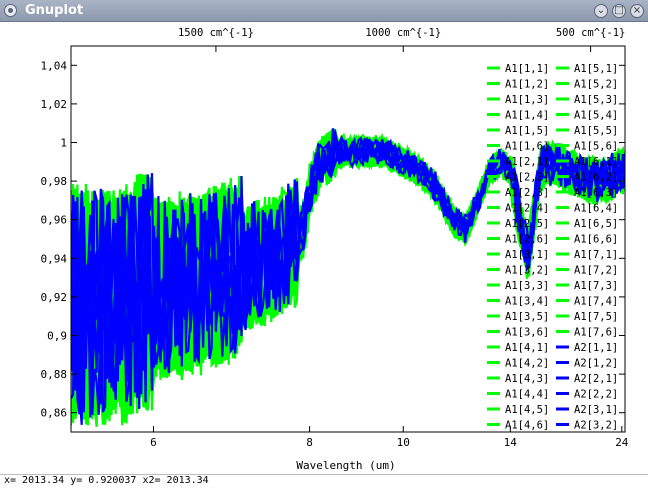 Image resolution: width=648 pixels, height=489 pixels. I want to click on x-tick-label: 10, so click(403, 442).